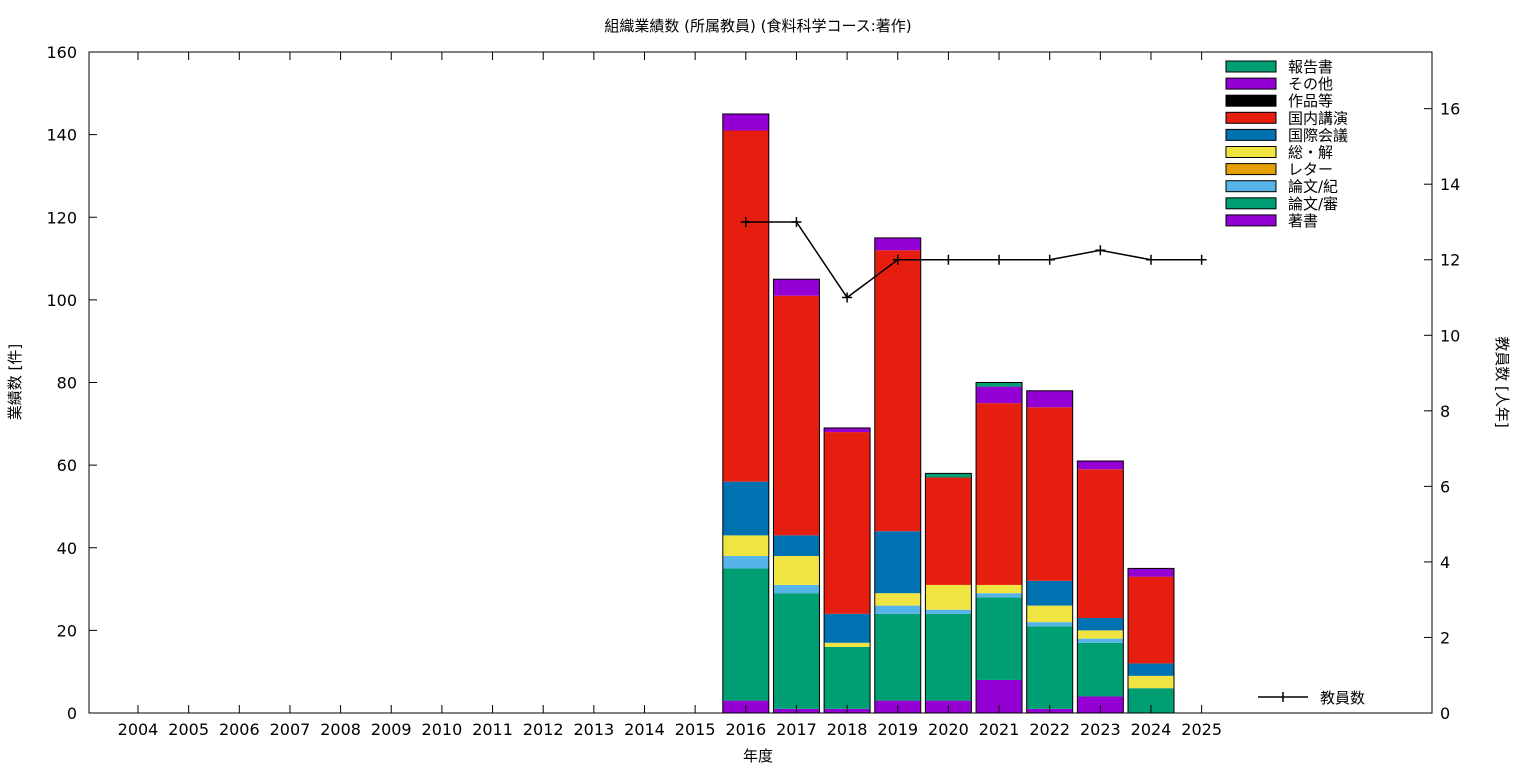 The height and width of the screenshot is (768, 1536). I want to click on teacher-count-point-2018, so click(847, 297).